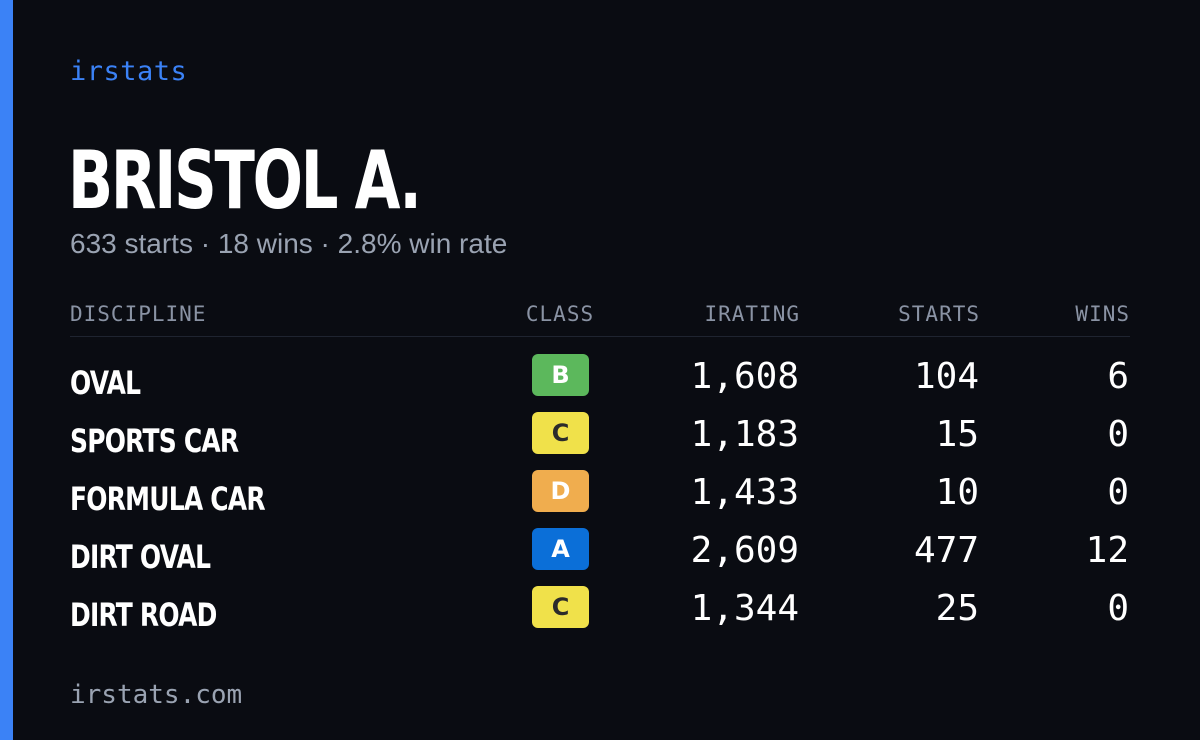  I want to click on wins-value: 6, so click(1118, 376).